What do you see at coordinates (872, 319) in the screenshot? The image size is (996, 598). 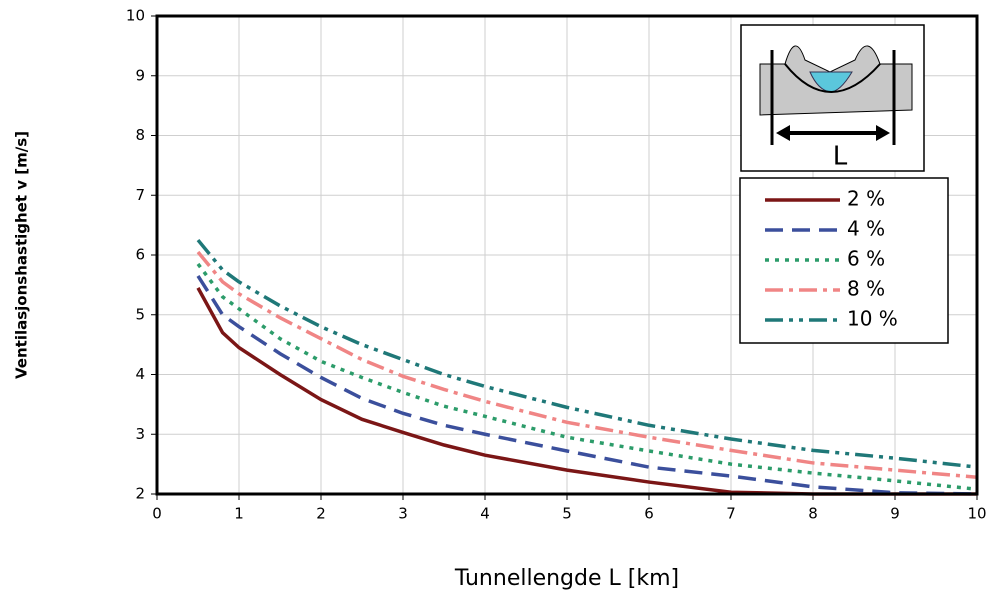 I see `legend-label: 10 %` at bounding box center [872, 319].